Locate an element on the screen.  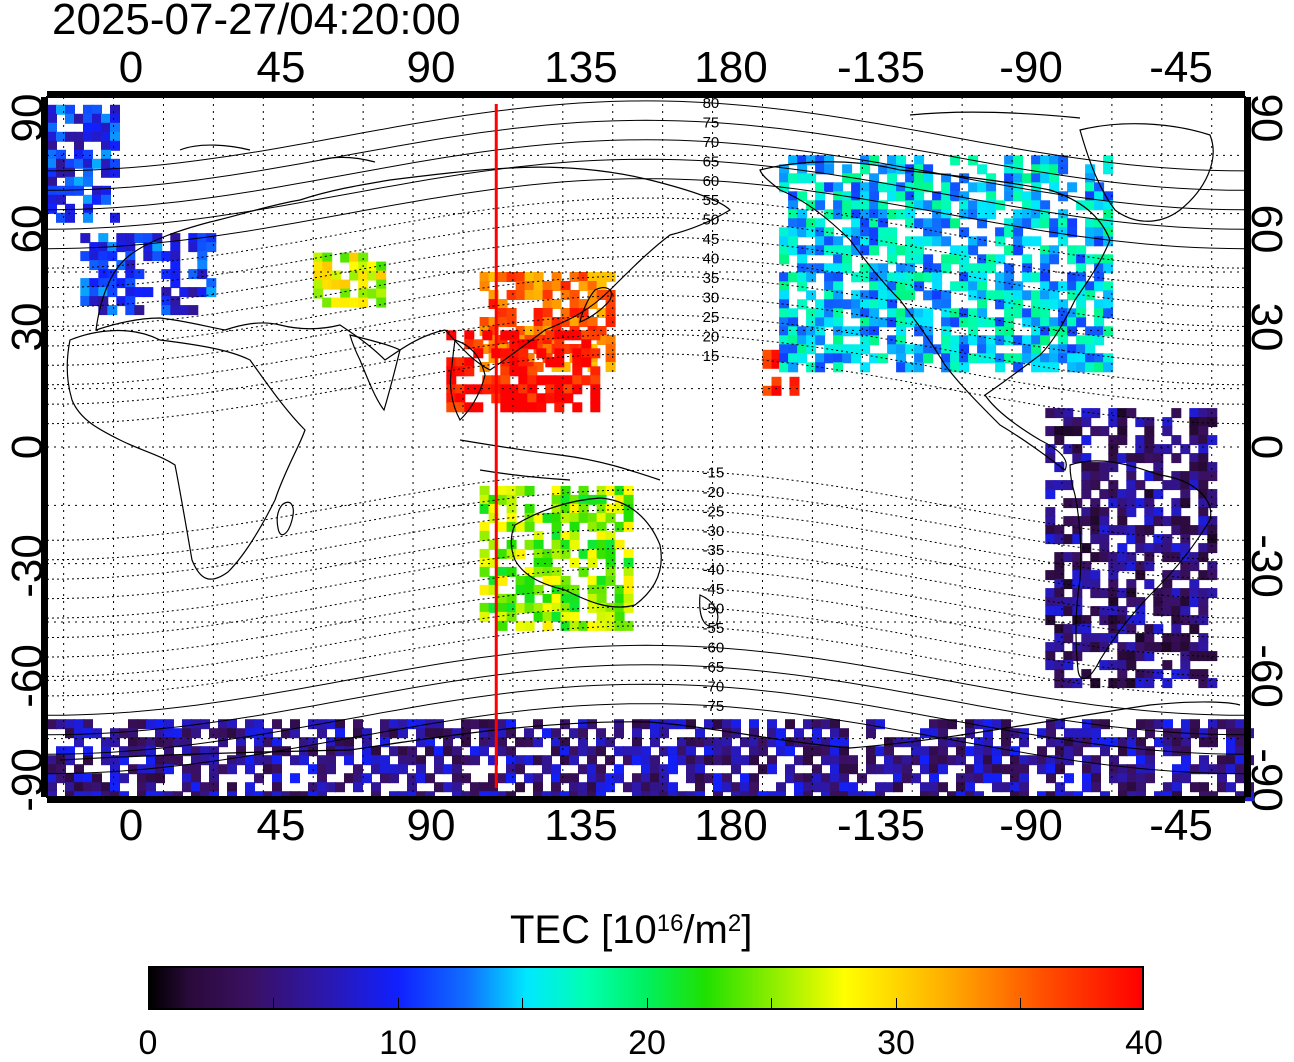
magnetic-latitude-label: 70 is located at coordinates (711, 142).